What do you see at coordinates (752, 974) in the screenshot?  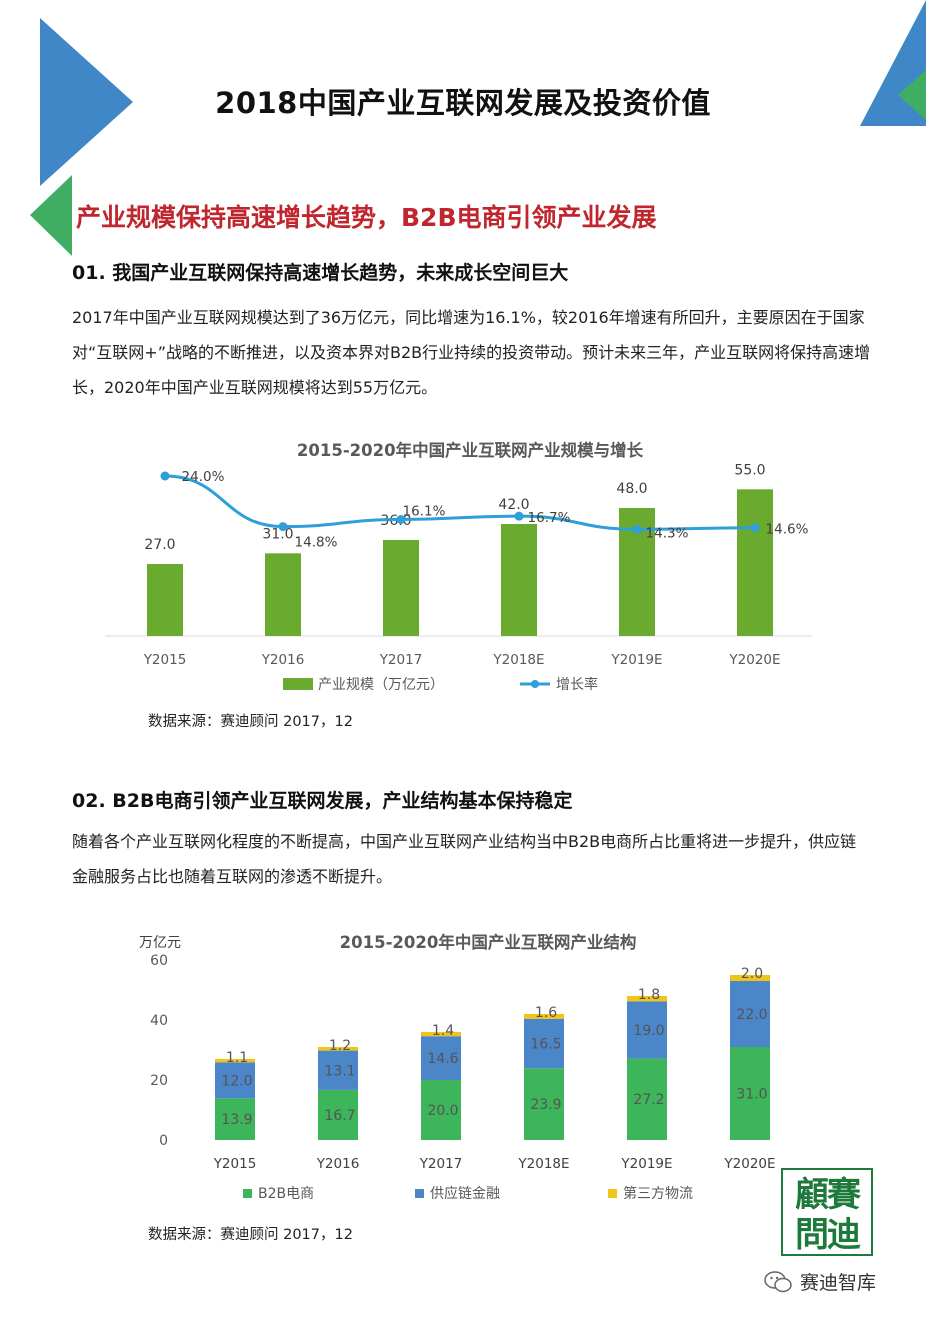 I see `chart2-data-label: 2.0` at bounding box center [752, 974].